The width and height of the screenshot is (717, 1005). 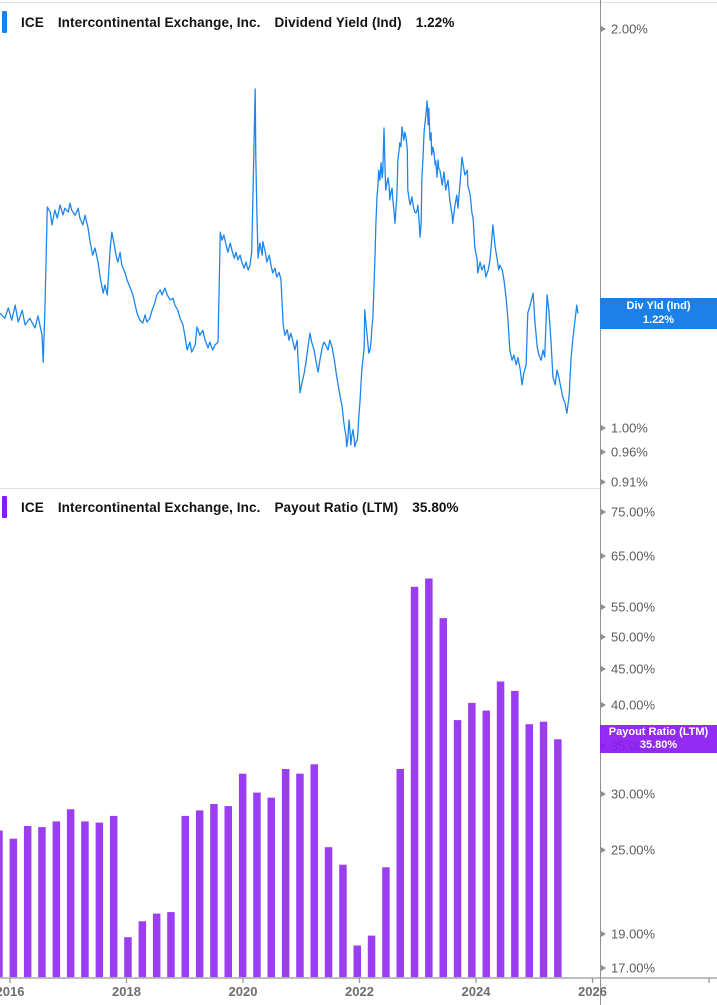 I want to click on payout-bar-q3-2020, so click(x=271, y=887).